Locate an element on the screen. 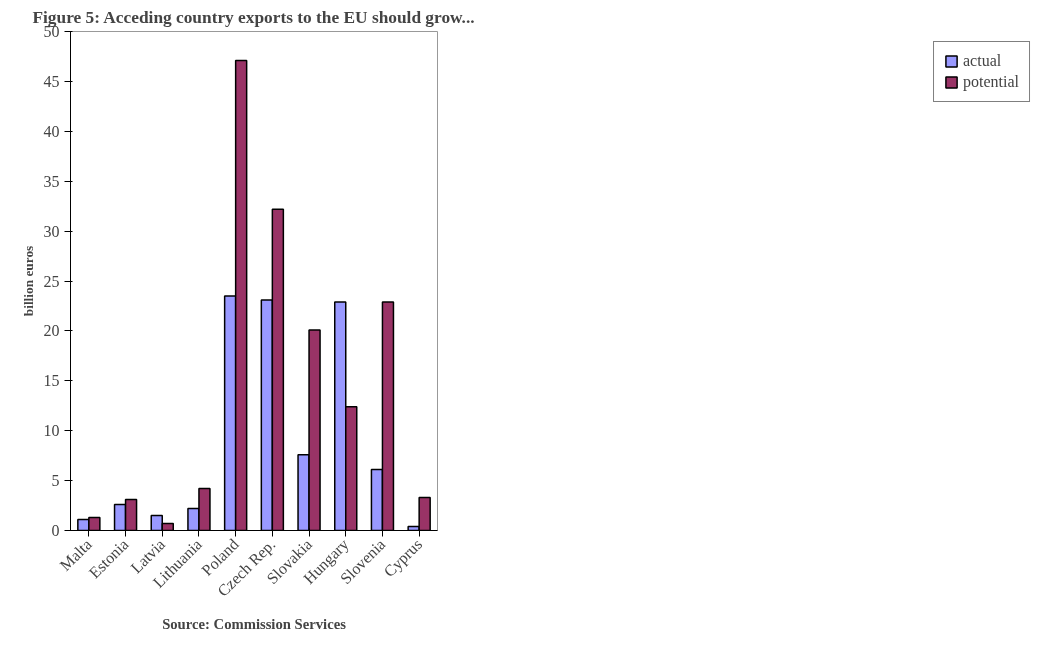 The width and height of the screenshot is (1050, 650). y-tick-label: 10 is located at coordinates (51, 431).